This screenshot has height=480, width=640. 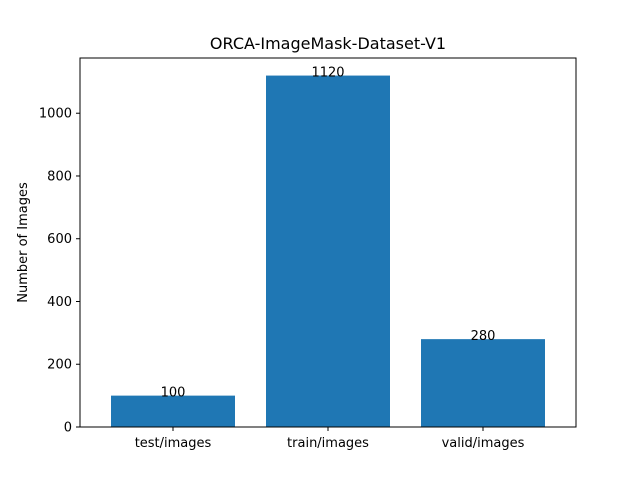 What do you see at coordinates (483, 336) in the screenshot?
I see `data-label: 280` at bounding box center [483, 336].